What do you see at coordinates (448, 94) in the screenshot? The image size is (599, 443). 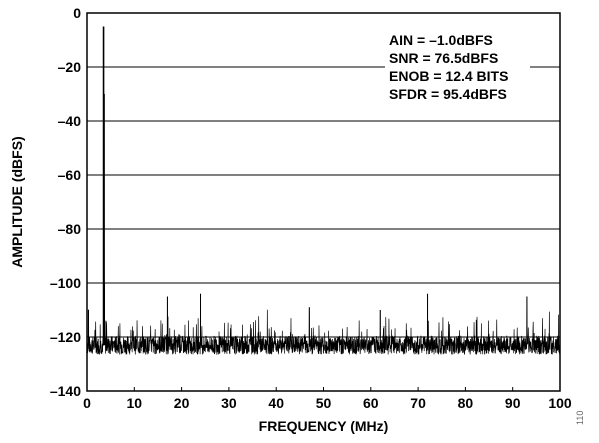 I see `annotation-line: SFDR = 95.4dBFS` at bounding box center [448, 94].